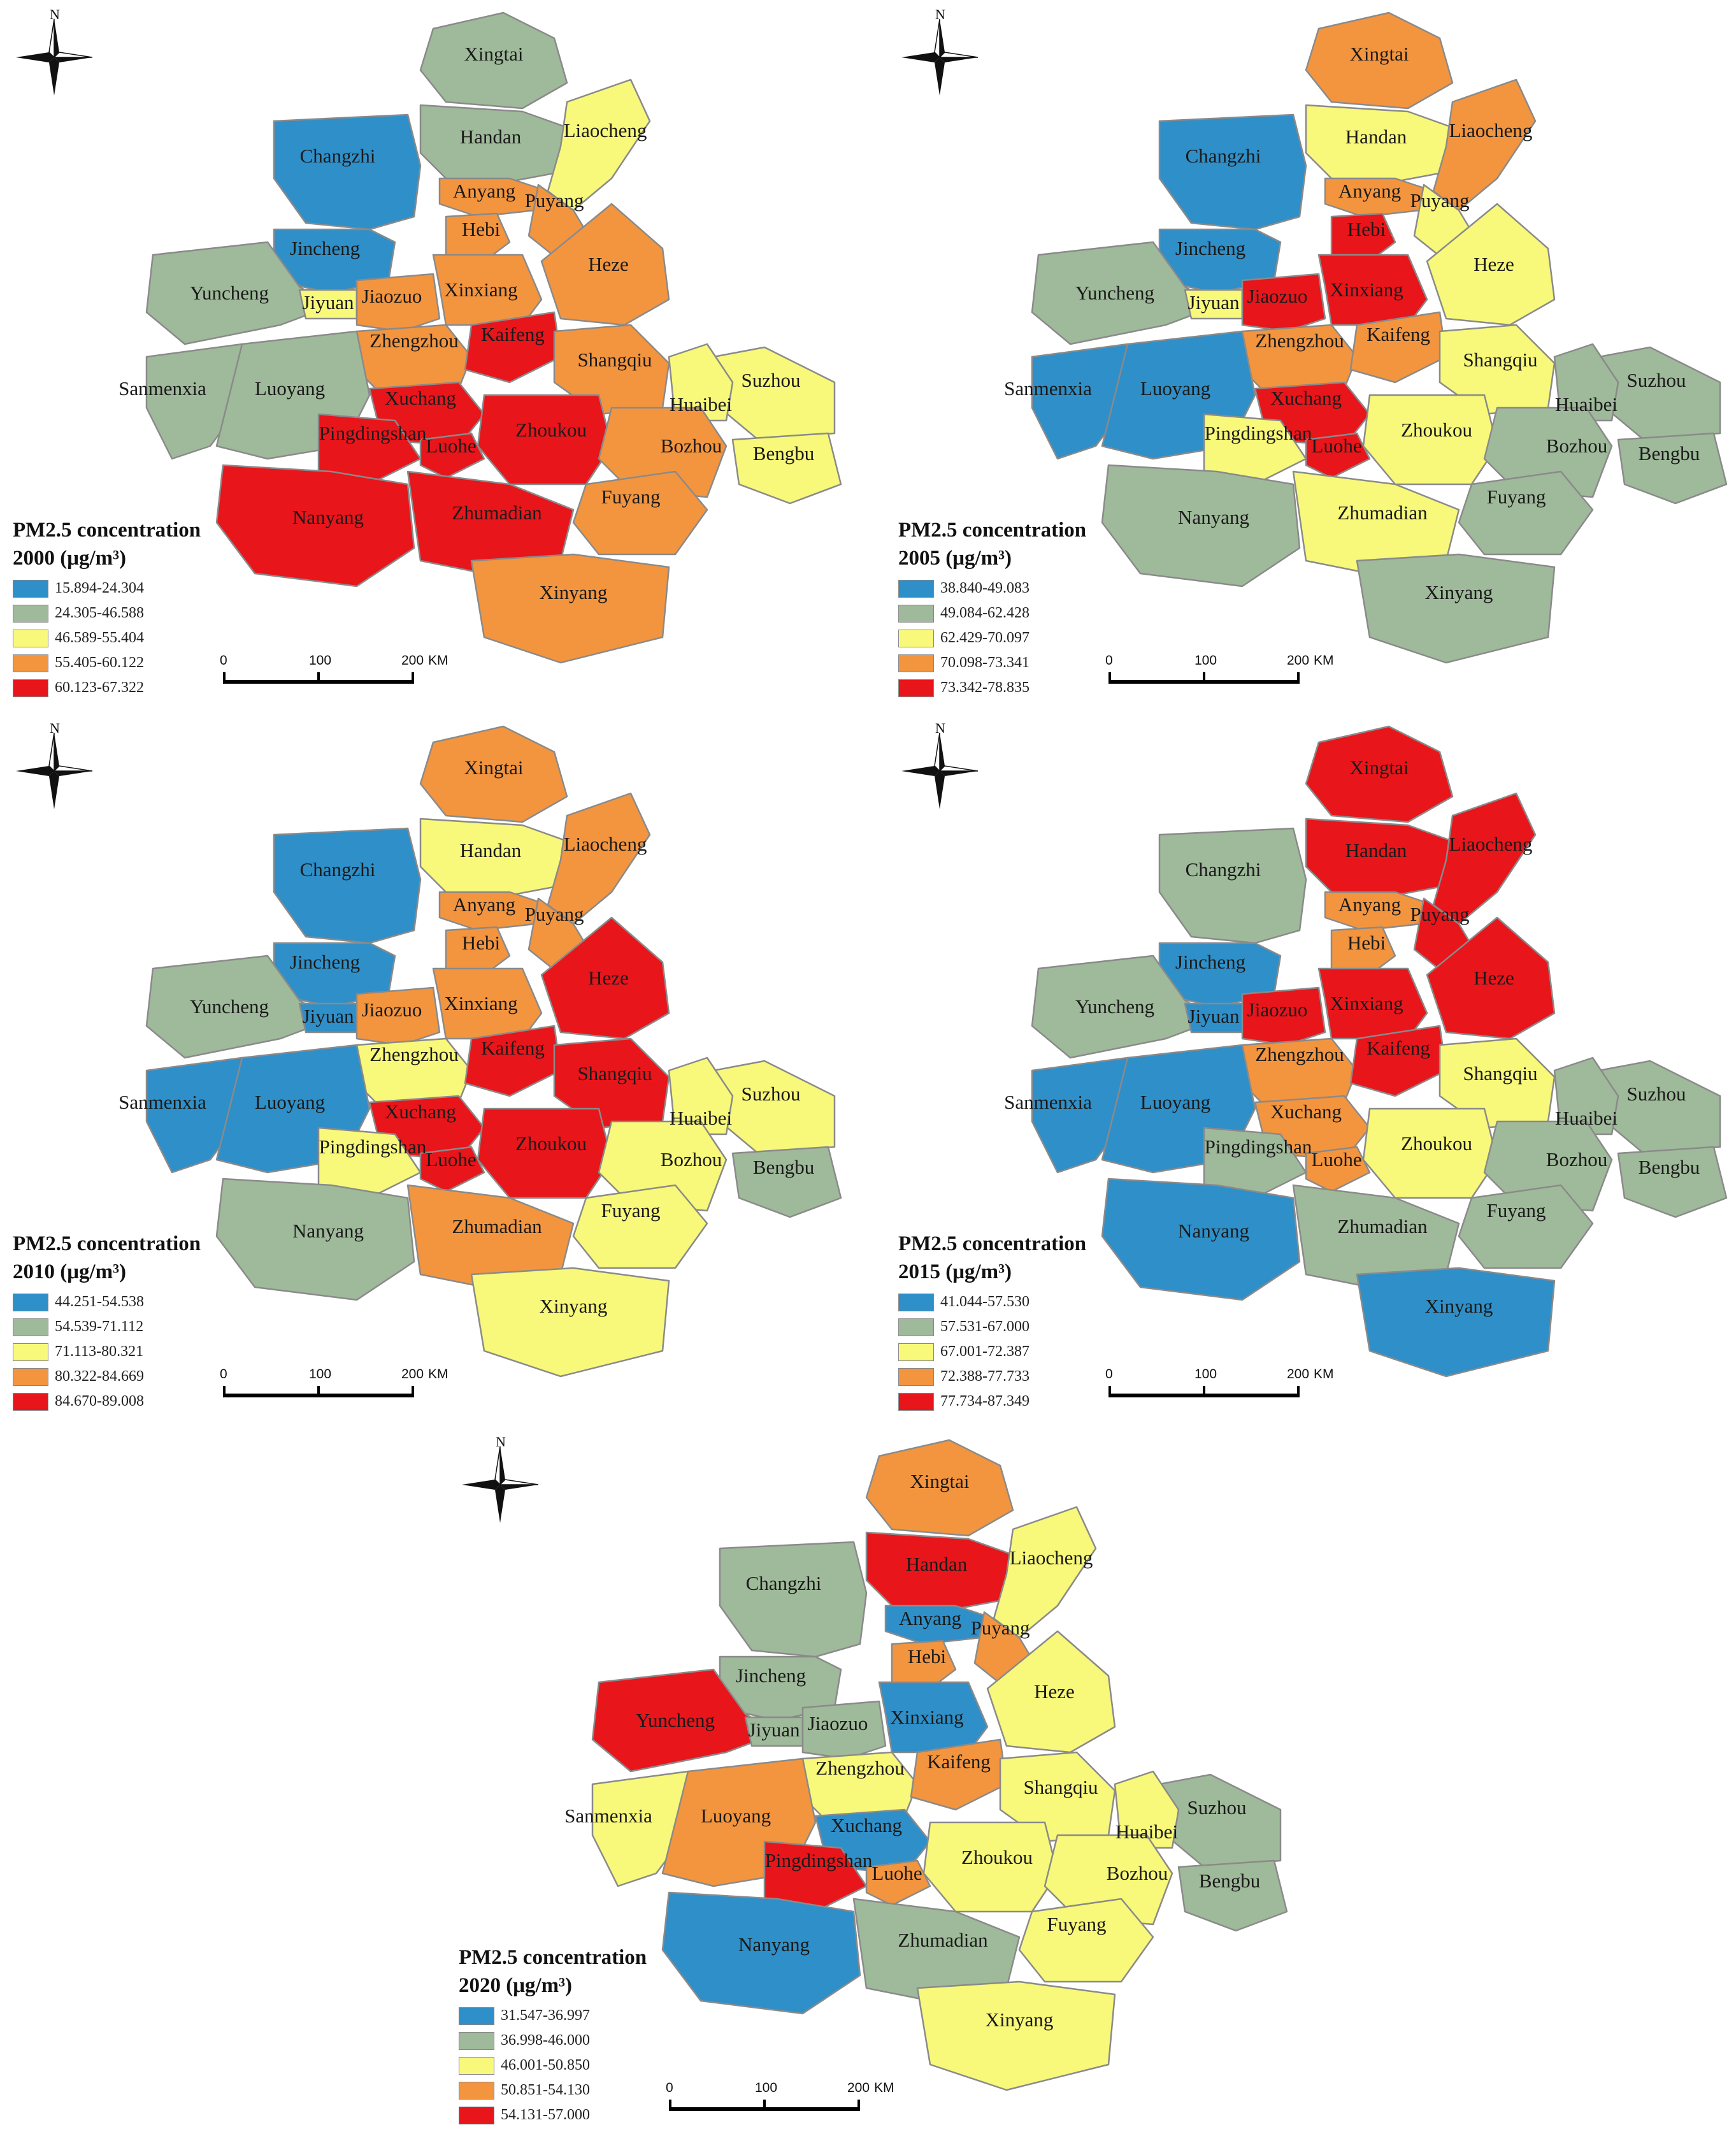  I want to click on scale-bar: 0 100 200 KM, so click(334, 1386).